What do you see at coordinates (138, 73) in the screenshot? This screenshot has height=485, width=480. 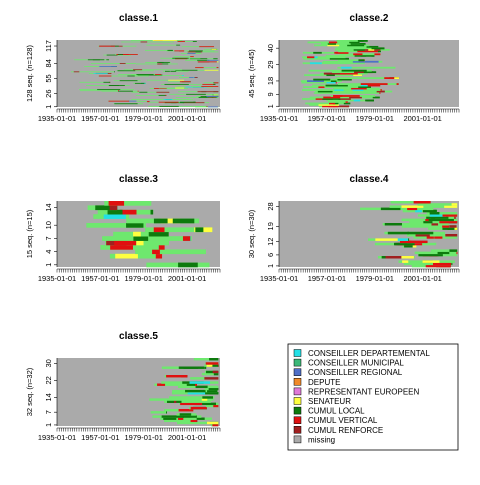 I see `plot-area` at bounding box center [138, 73].